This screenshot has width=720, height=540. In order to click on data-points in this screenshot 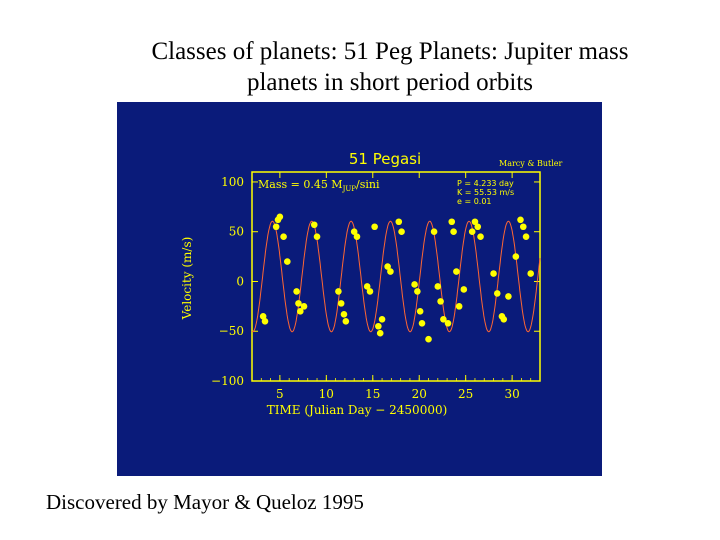, I will do `click(397, 278)`.